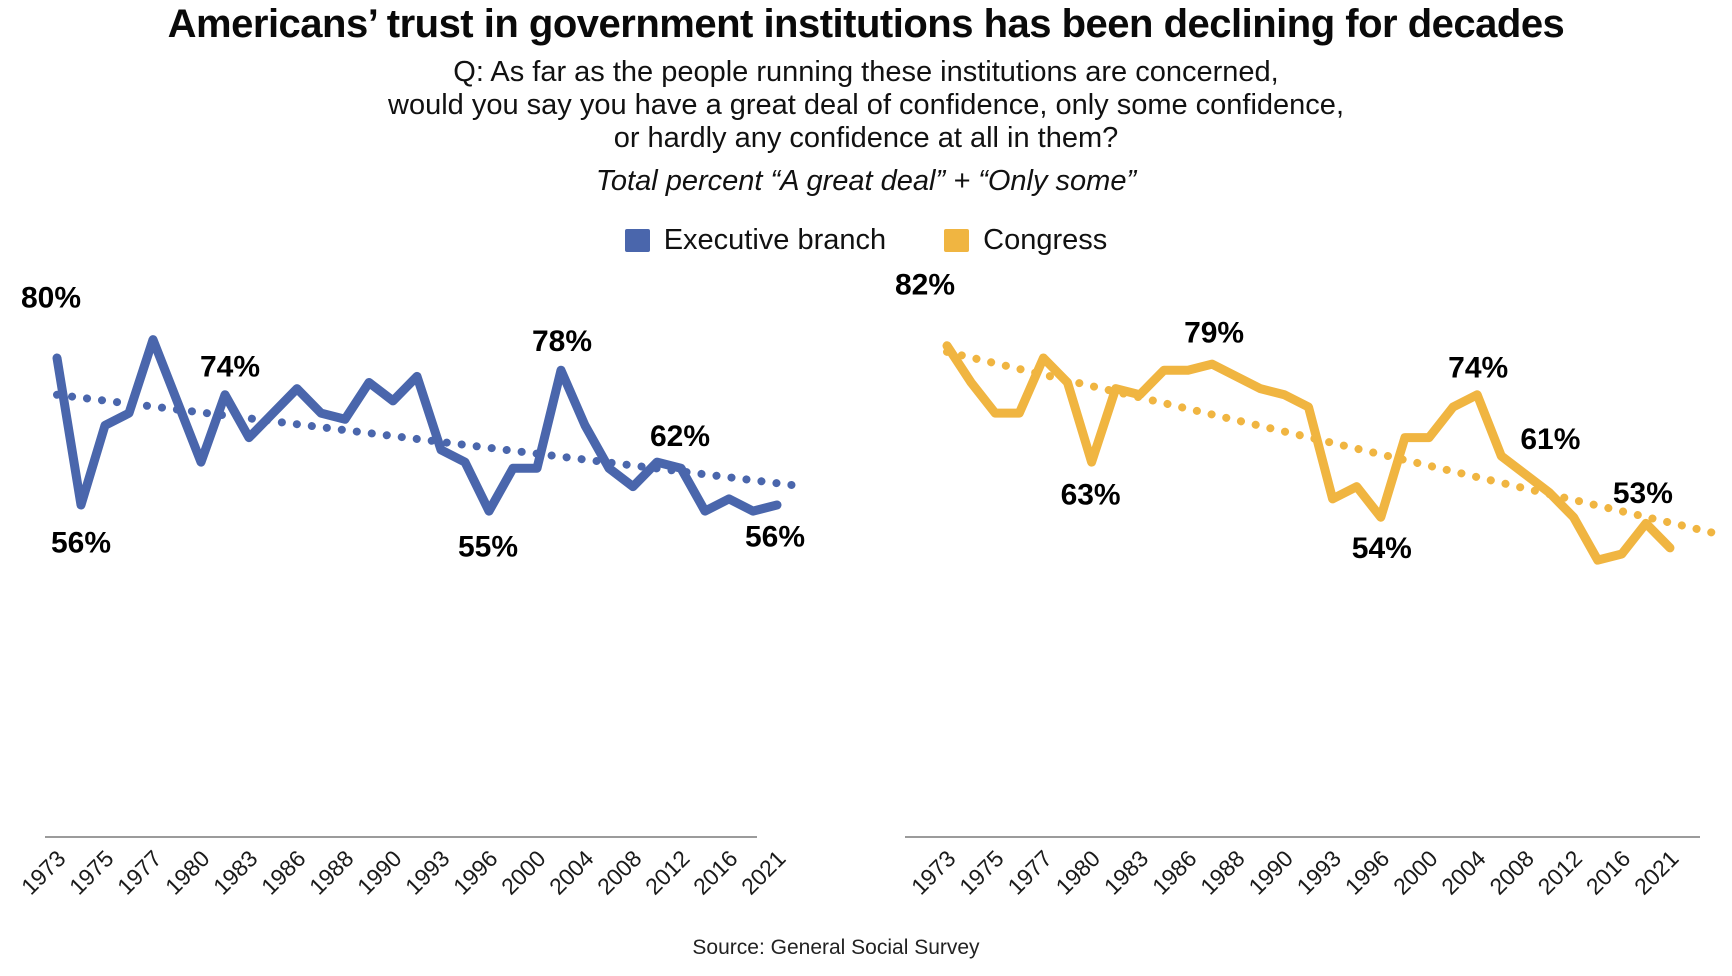  I want to click on point-label: 53%, so click(1643, 493).